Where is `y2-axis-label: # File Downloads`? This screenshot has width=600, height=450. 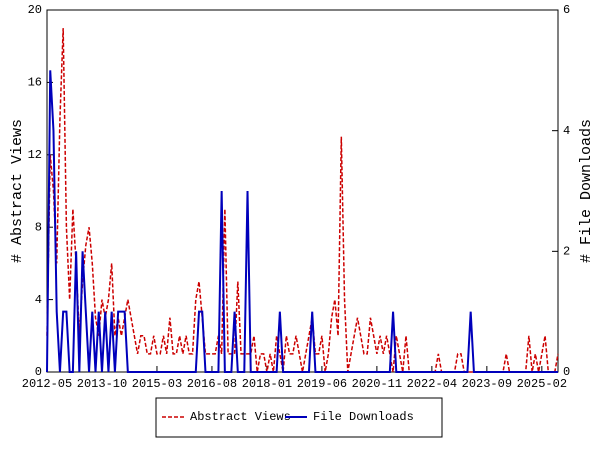 y2-axis-label: # File Downloads is located at coordinates (586, 191).